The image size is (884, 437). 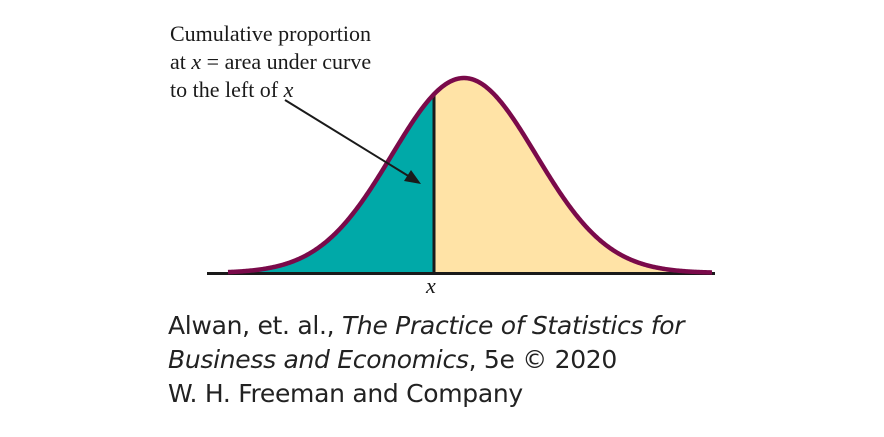 What do you see at coordinates (573, 175) in the screenshot?
I see `right-area` at bounding box center [573, 175].